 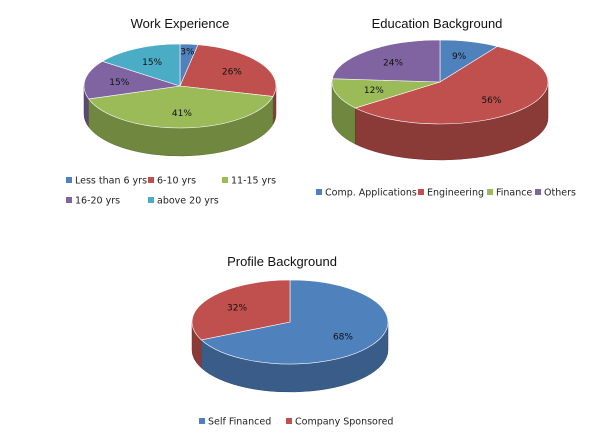 I want to click on legend-label-11-15-yrs: 11-15 yrs, so click(x=253, y=181).